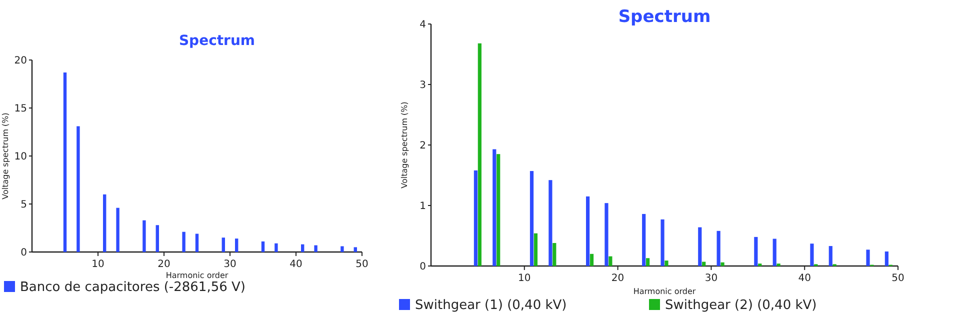  What do you see at coordinates (423, 206) in the screenshot?
I see `y-tick-label: 1` at bounding box center [423, 206].